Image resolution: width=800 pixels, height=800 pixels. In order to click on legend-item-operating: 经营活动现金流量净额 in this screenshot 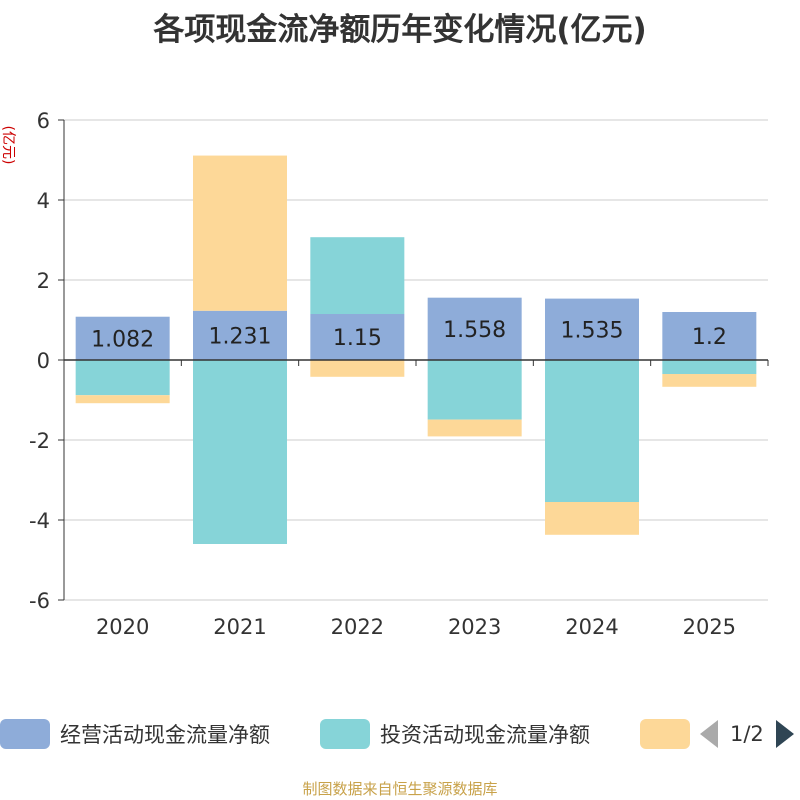, I will do `click(135, 734)`.